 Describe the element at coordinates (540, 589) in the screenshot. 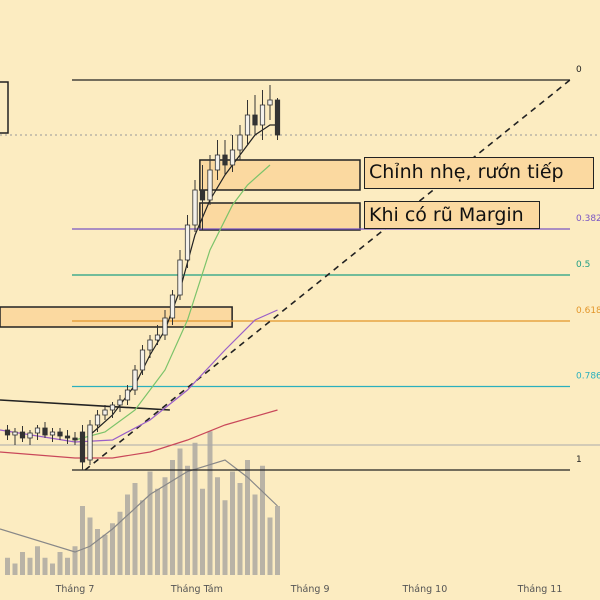

I see `x-tick-label: Tháng 11` at that location.